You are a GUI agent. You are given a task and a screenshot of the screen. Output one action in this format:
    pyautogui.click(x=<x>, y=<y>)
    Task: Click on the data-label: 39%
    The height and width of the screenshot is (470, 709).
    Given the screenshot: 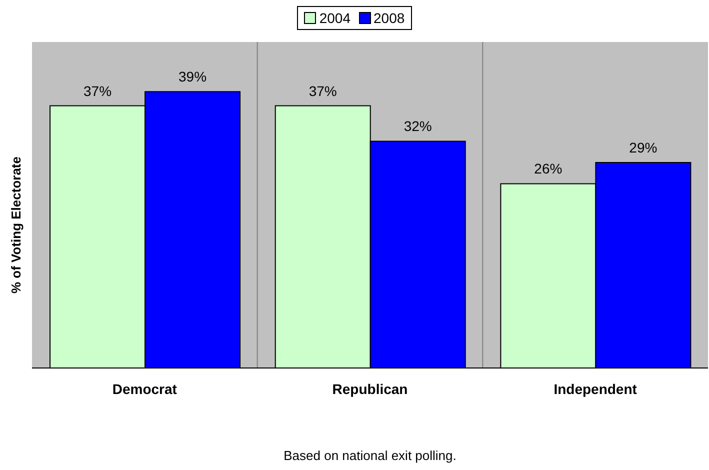 What is the action you would take?
    pyautogui.click(x=192, y=76)
    